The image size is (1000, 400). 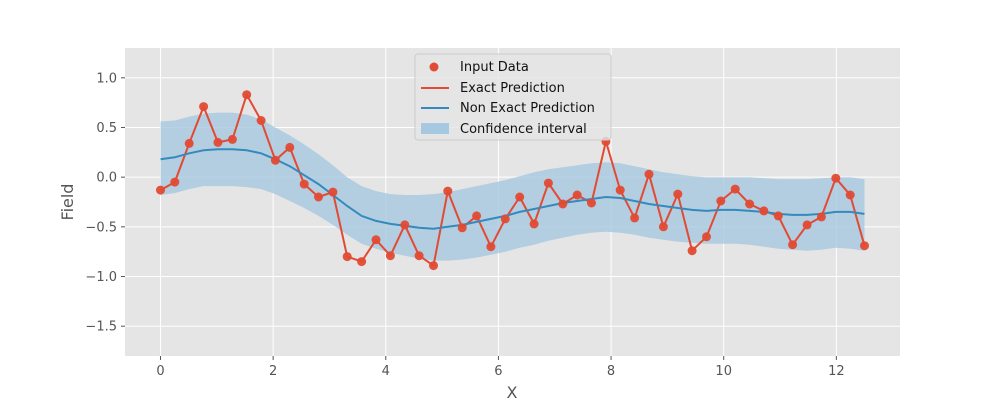 What do you see at coordinates (101, 327) in the screenshot?
I see `y-tick-label: −1.5` at bounding box center [101, 327].